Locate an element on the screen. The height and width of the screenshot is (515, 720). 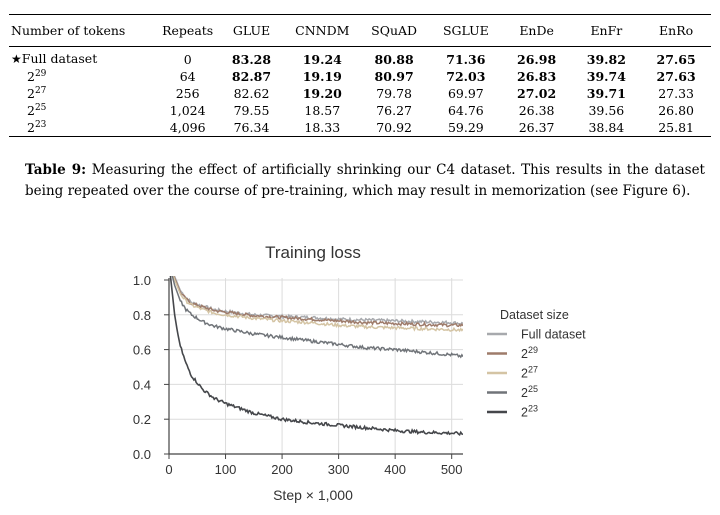
table-cell: 76.34 is located at coordinates (251, 128).